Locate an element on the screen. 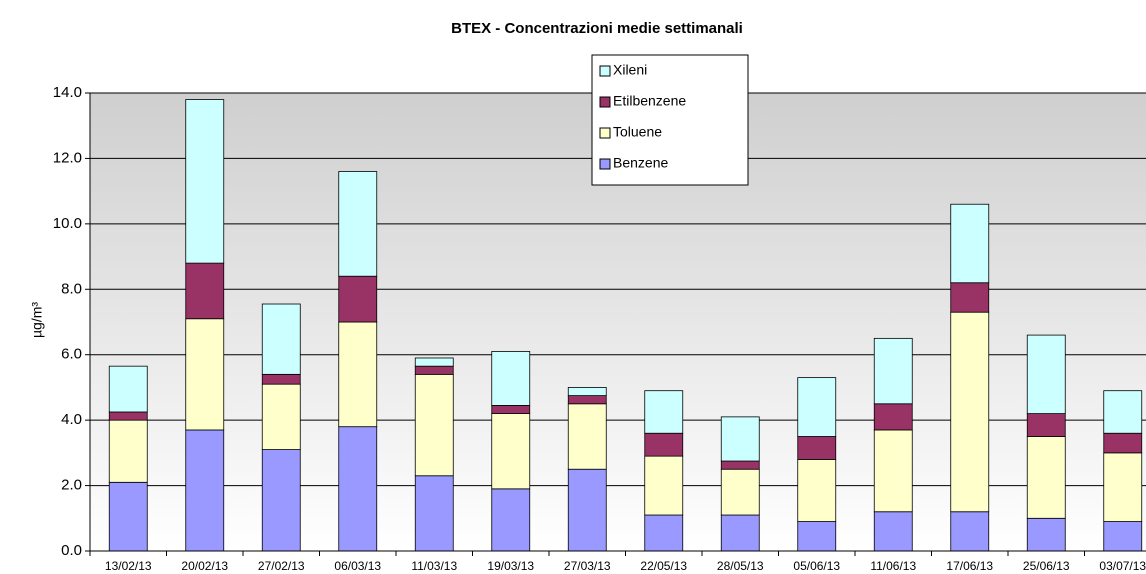  x-tick-label: 05/06/13 is located at coordinates (816, 566).